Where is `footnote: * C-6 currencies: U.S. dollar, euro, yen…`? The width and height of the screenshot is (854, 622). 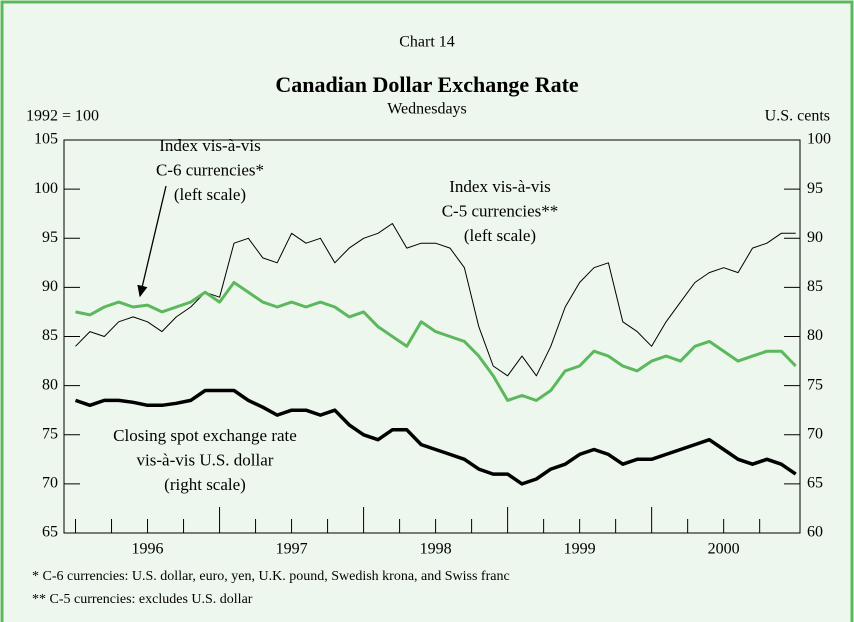 footnote: * C-6 currencies: U.S. dollar, euro, yen… is located at coordinates (271, 576).